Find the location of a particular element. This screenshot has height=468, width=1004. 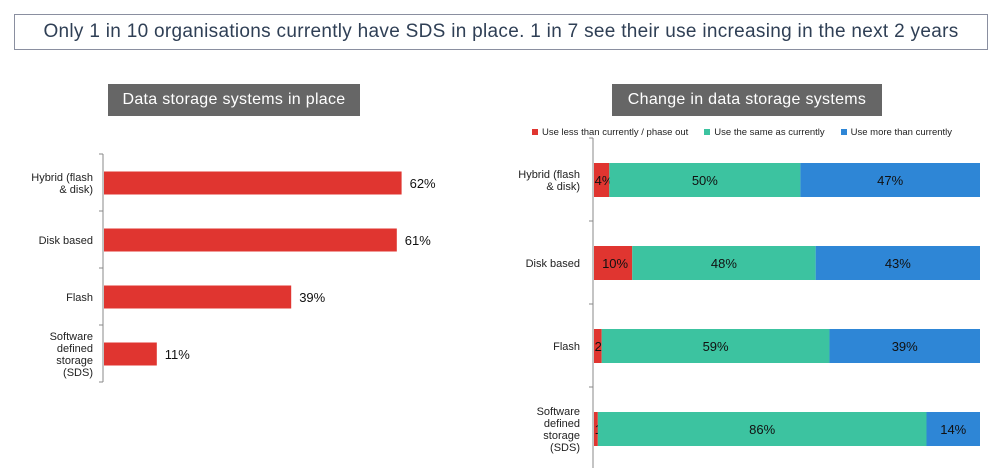

left-category-label-3: Software defined storage (SDS) is located at coordinates (71, 355).